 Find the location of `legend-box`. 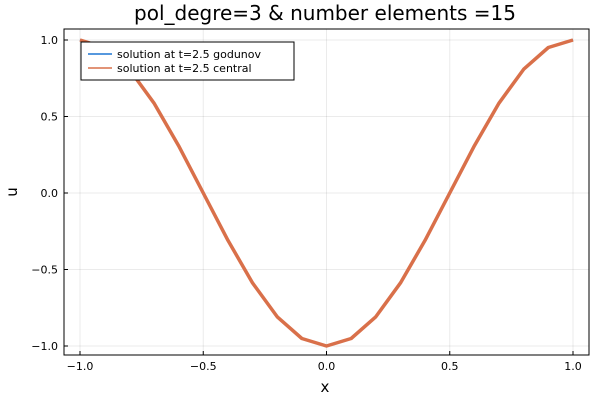

legend-box is located at coordinates (187, 61).